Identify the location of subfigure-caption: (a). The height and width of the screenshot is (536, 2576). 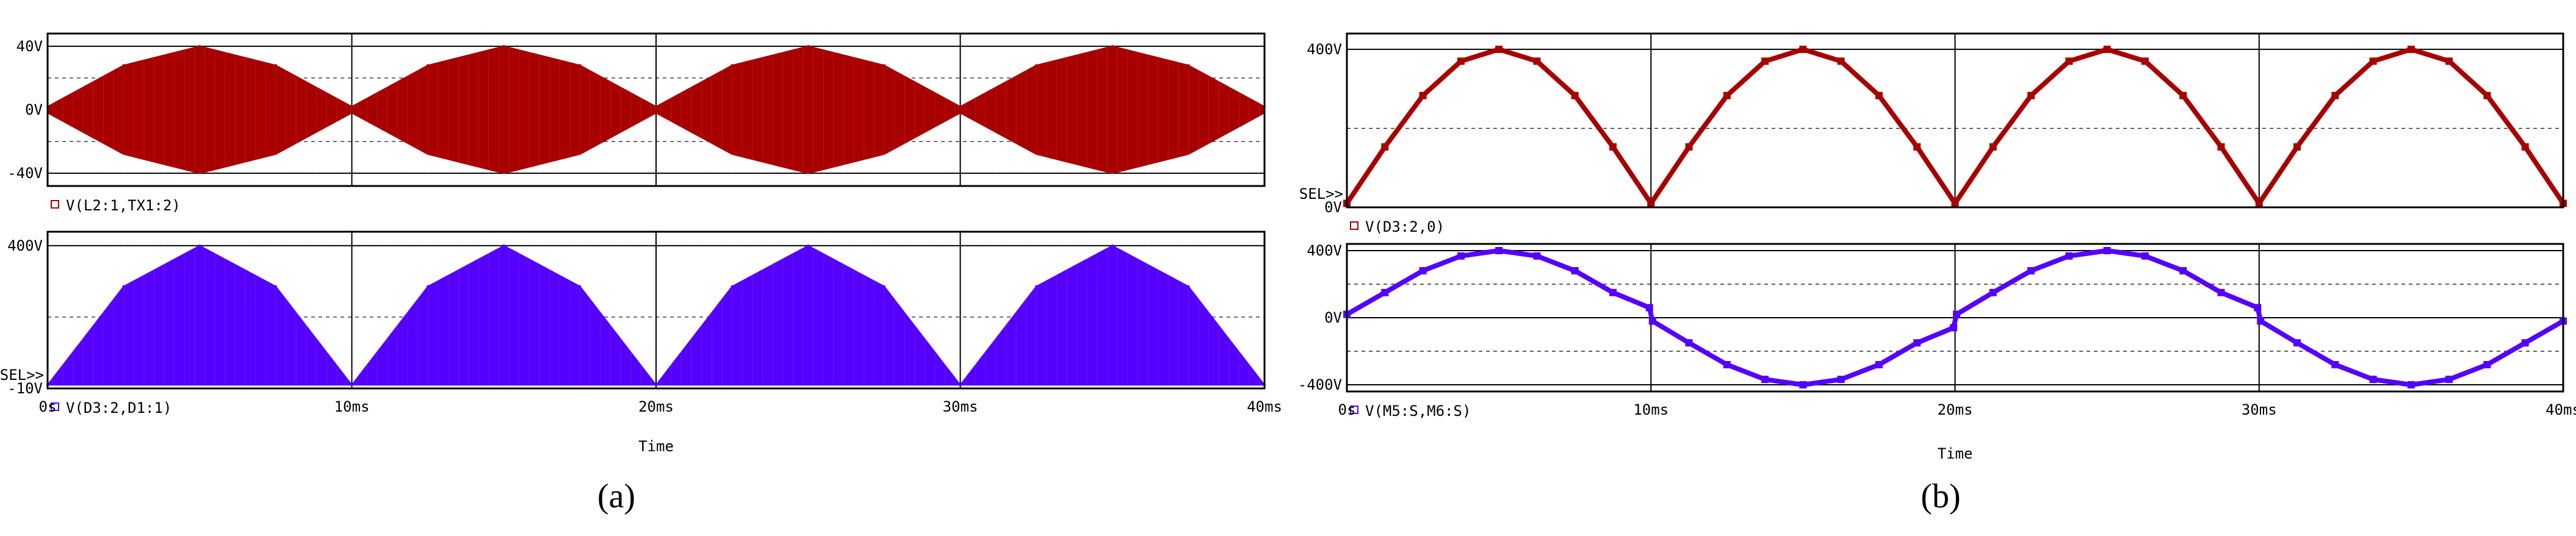
(616, 496).